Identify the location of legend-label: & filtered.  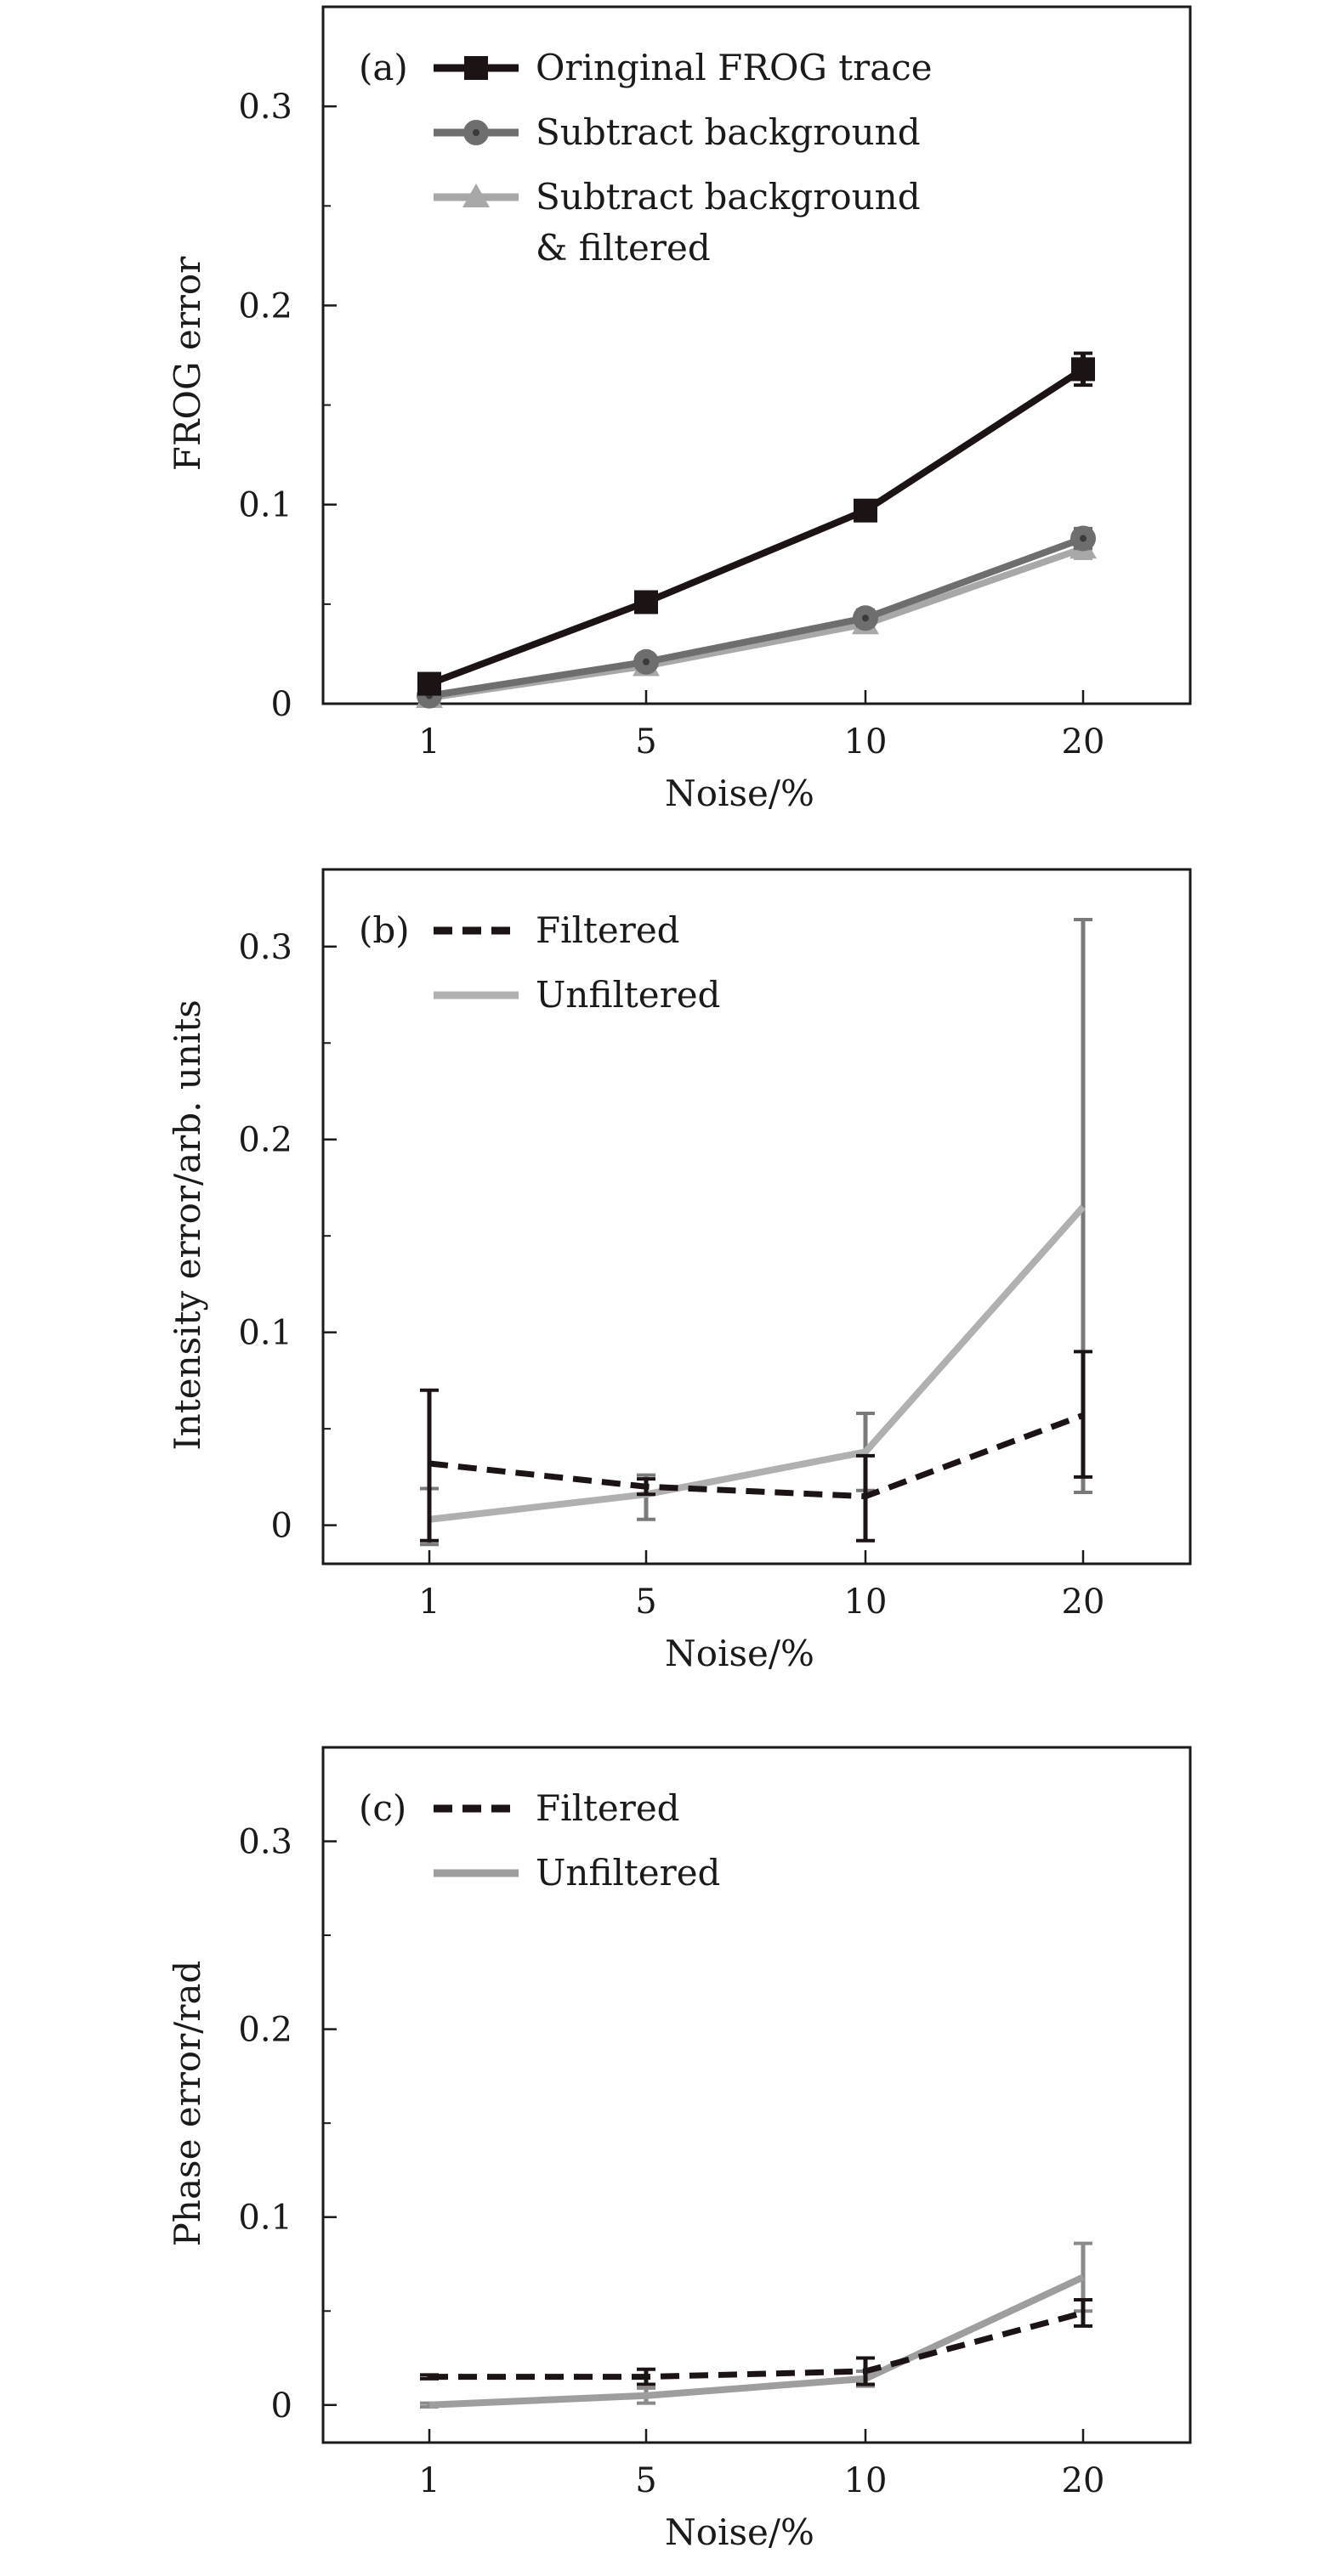
(623, 248).